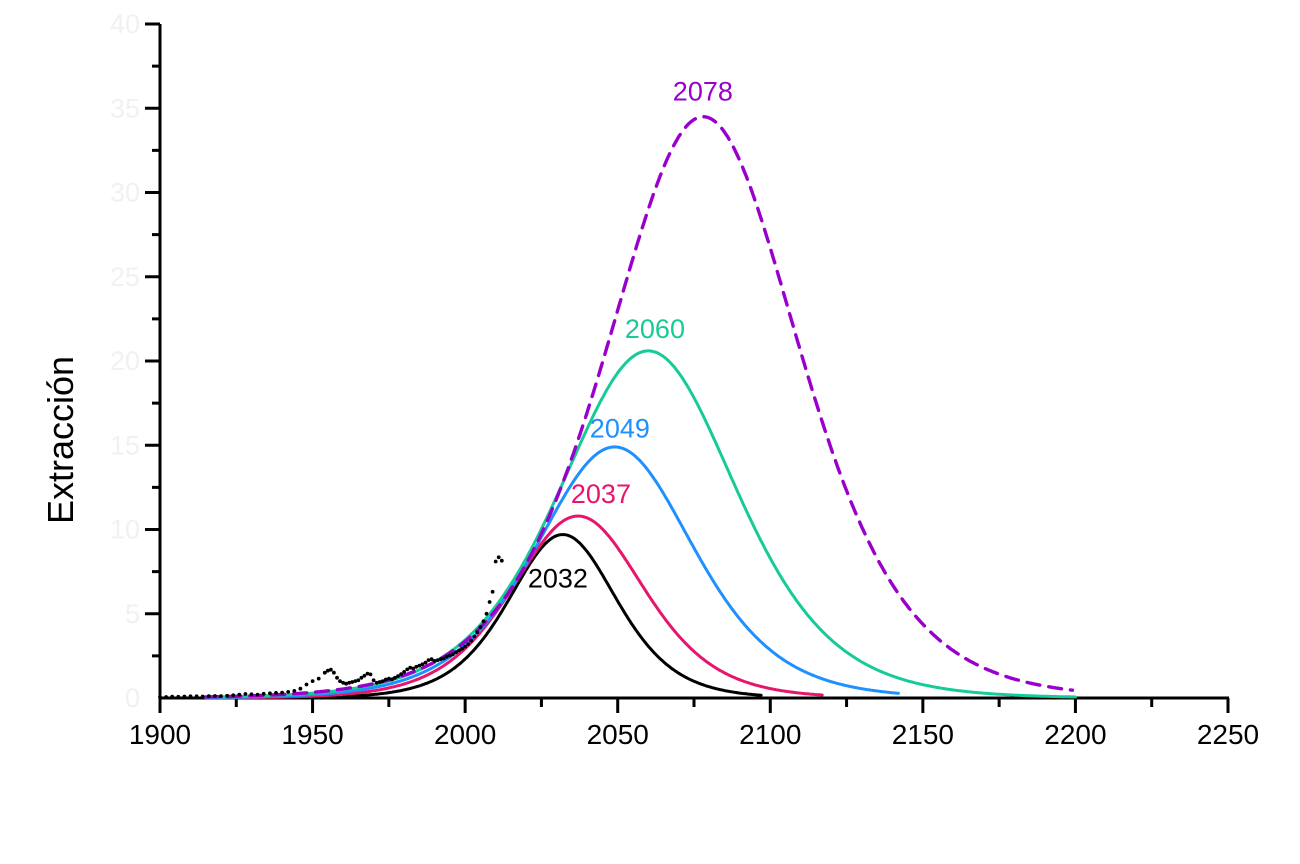 This screenshot has height=864, width=1300. Describe the element at coordinates (1228, 734) in the screenshot. I see `x-tick-label: 2250` at that location.